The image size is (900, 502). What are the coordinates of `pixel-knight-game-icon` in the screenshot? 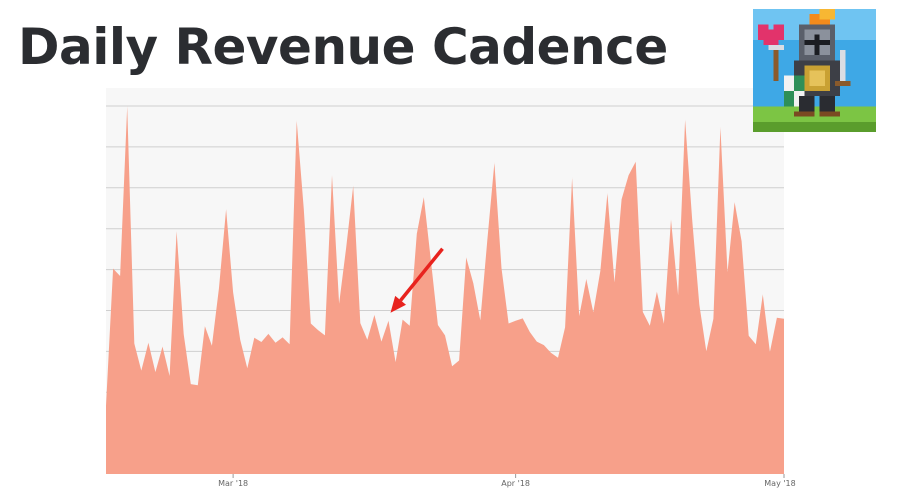 It's located at (814, 70).